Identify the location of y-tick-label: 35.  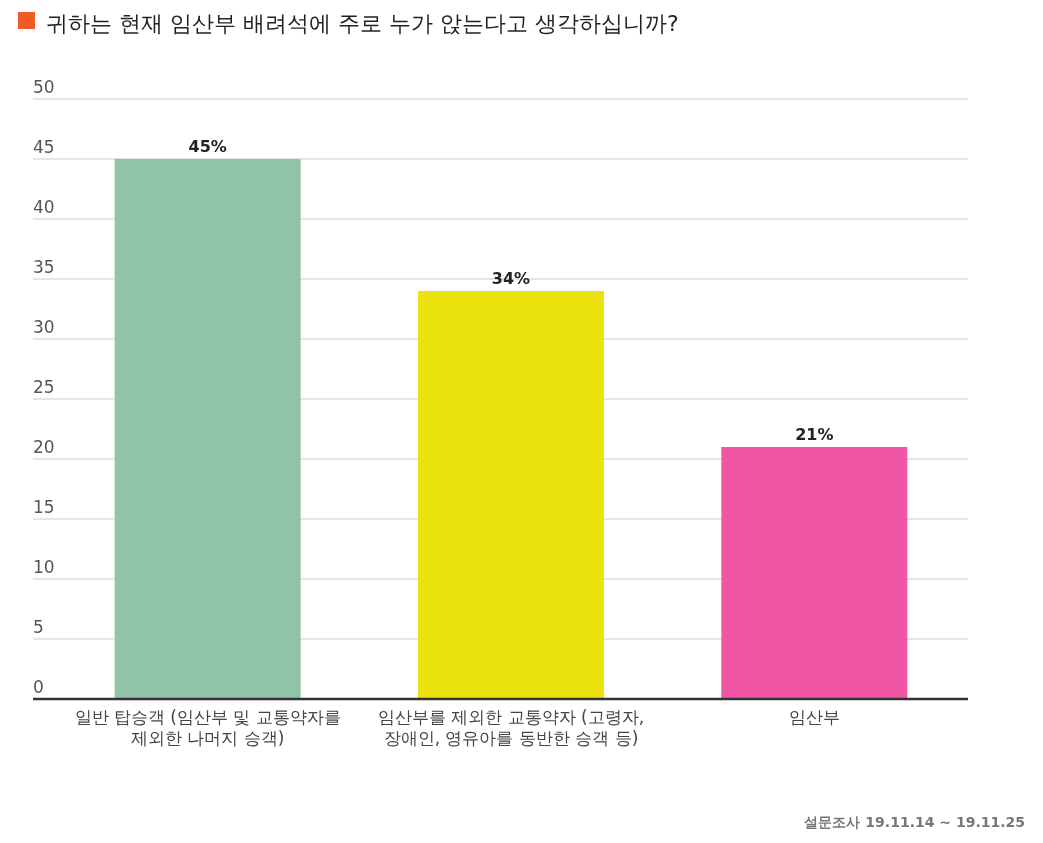
(44, 267).